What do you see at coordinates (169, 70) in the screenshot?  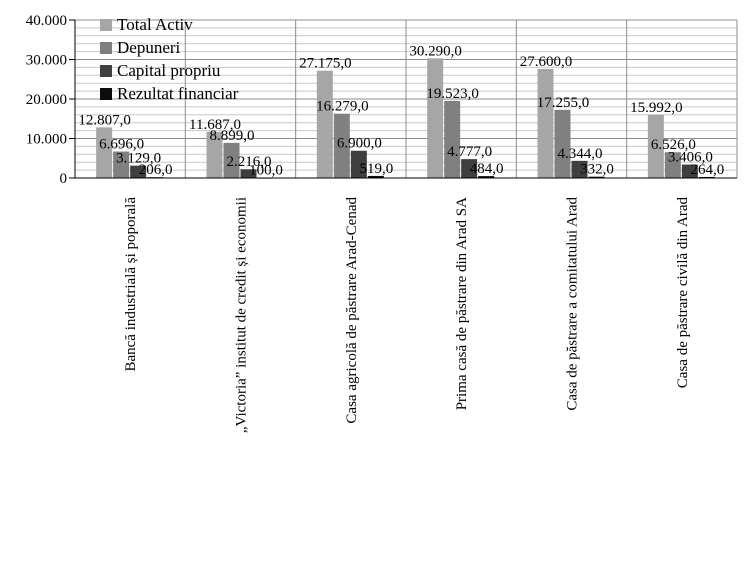 I see `legend-label: Capital propriu` at bounding box center [169, 70].